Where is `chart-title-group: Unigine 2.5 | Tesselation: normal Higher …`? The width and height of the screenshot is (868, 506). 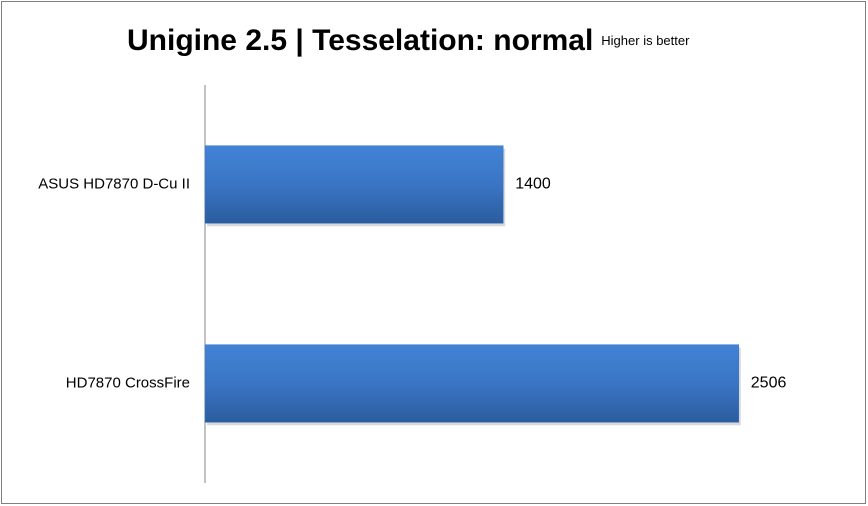
chart-title-group: Unigine 2.5 | Tesselation: normal Higher … is located at coordinates (408, 40).